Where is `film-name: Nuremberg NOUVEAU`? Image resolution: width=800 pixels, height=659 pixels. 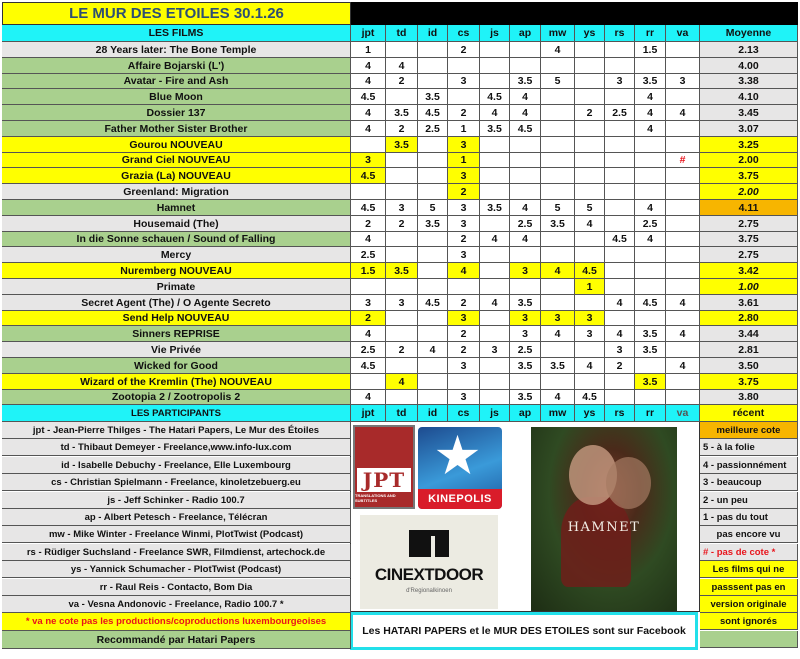
film-name: Nuremberg NOUVEAU is located at coordinates (176, 271).